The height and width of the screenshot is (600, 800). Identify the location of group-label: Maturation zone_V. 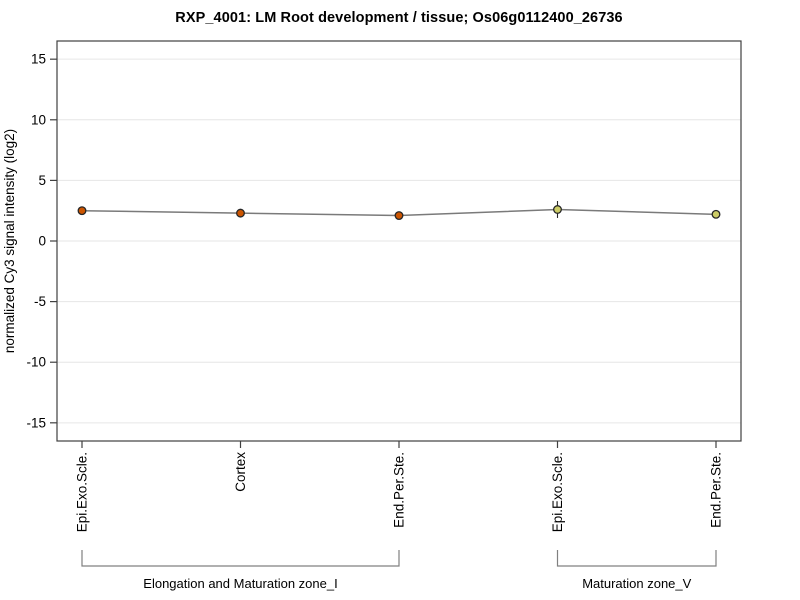
(636, 583).